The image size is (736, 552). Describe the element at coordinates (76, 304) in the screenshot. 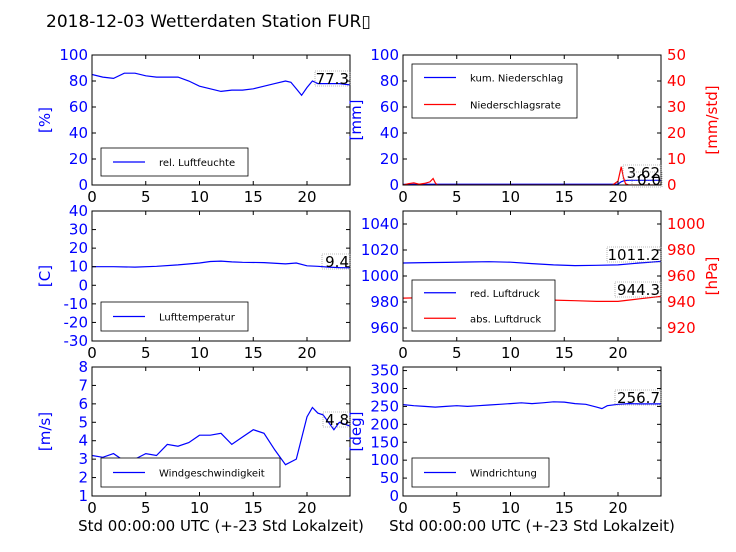

I see `y-tick-label: -10` at that location.